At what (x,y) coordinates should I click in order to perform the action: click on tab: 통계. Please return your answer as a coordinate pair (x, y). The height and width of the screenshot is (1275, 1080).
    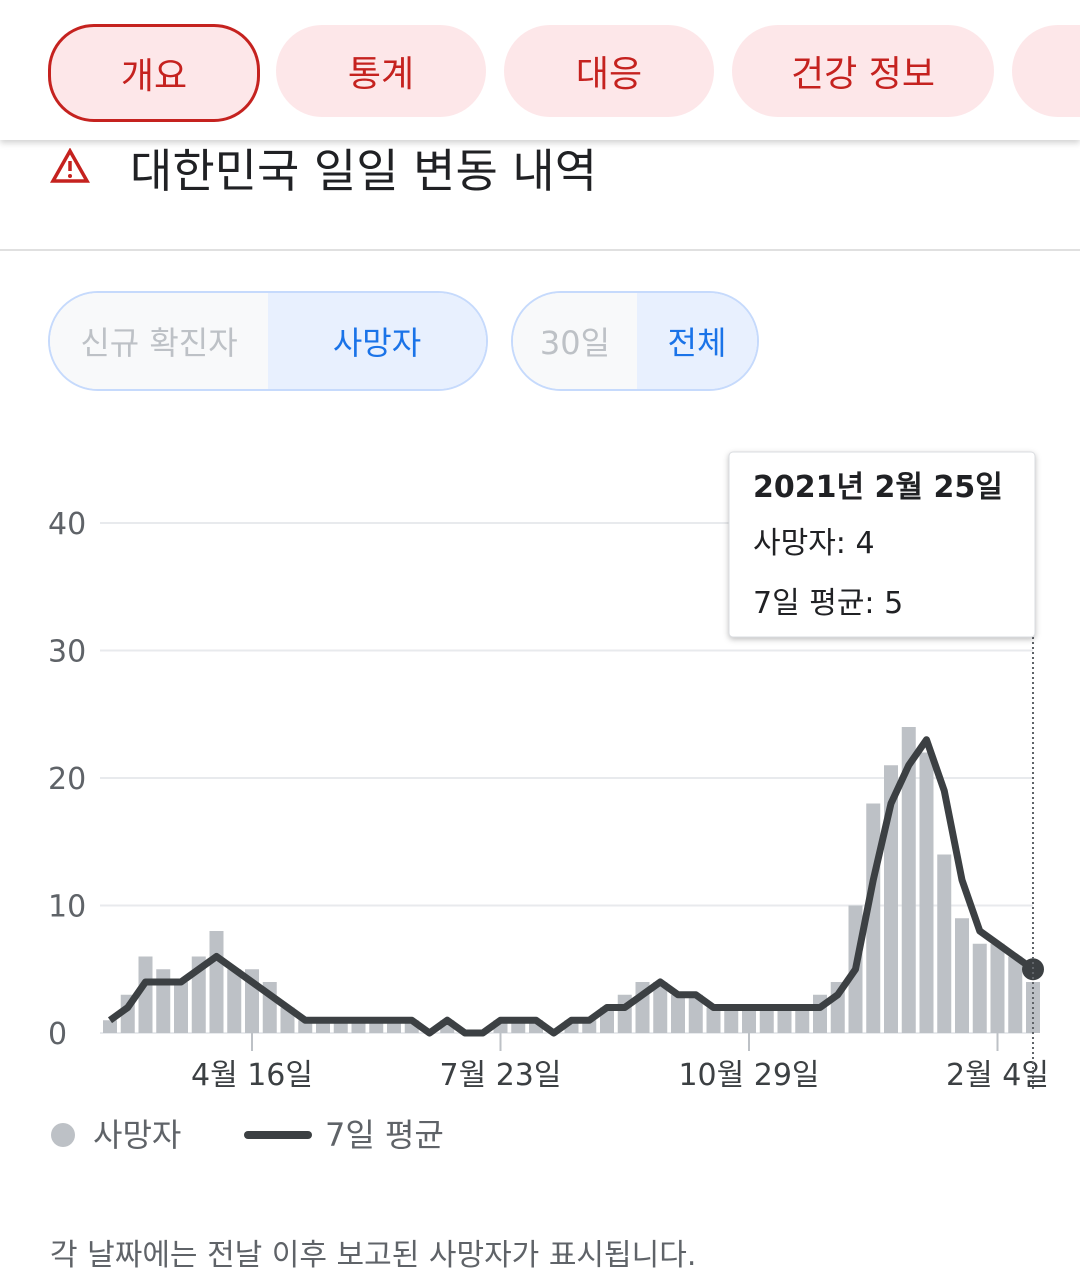
    Looking at the image, I should click on (381, 71).